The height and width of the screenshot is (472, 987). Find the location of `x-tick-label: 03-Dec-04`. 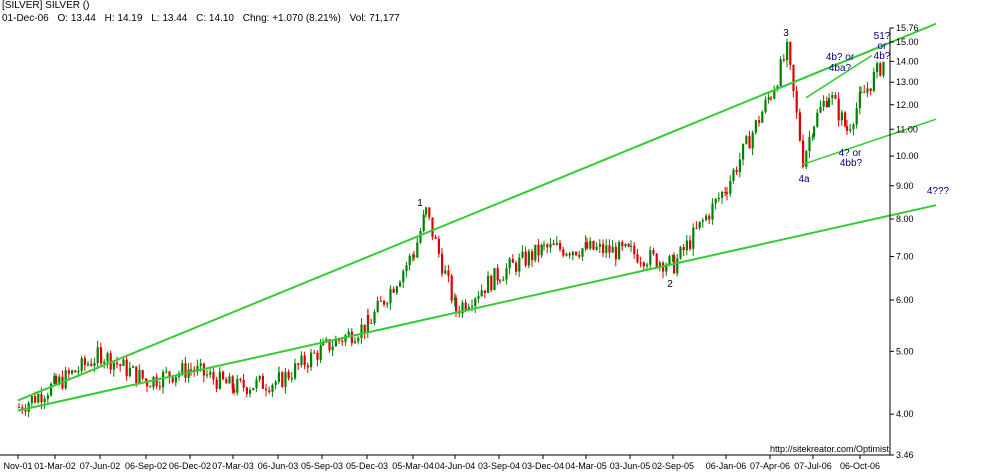

x-tick-label: 03-Dec-04 is located at coordinates (543, 466).